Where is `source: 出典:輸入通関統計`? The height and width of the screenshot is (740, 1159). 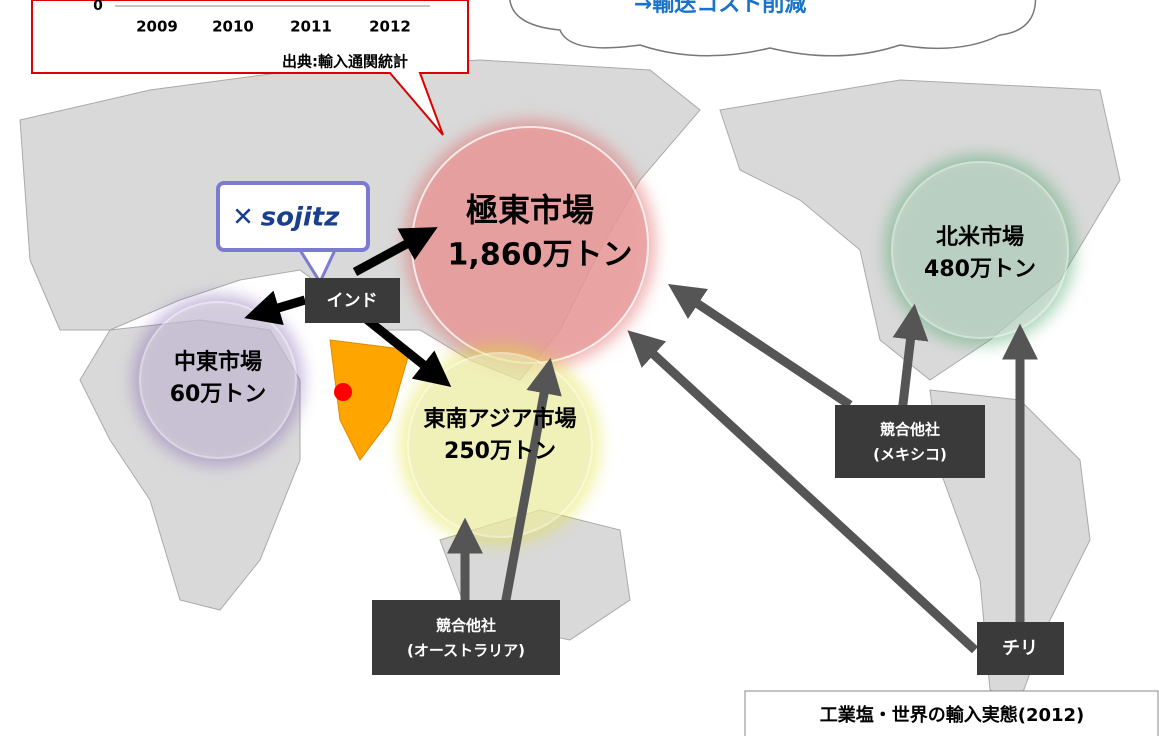 source: 出典:輸入通関統計 is located at coordinates (345, 62).